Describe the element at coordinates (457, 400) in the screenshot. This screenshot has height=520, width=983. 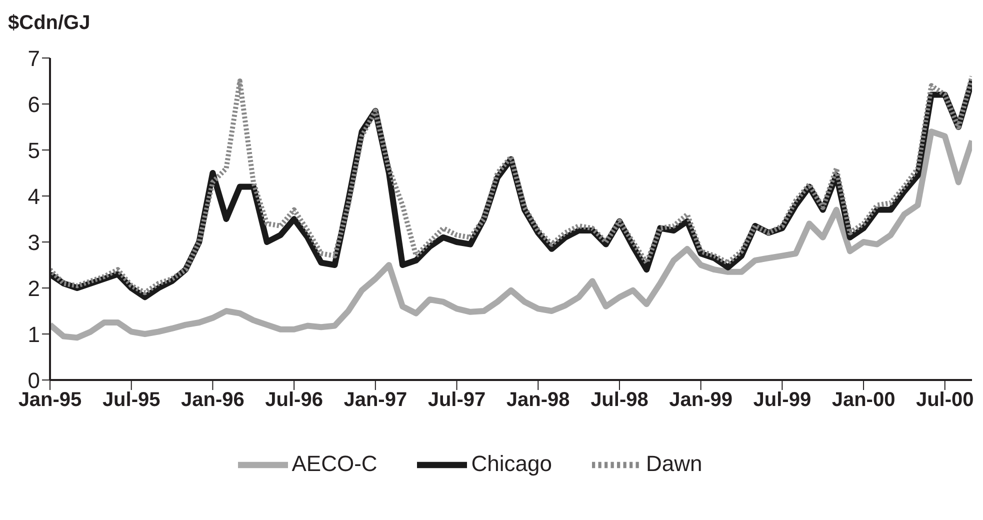
I see `x-tick-label: Jul-97` at that location.